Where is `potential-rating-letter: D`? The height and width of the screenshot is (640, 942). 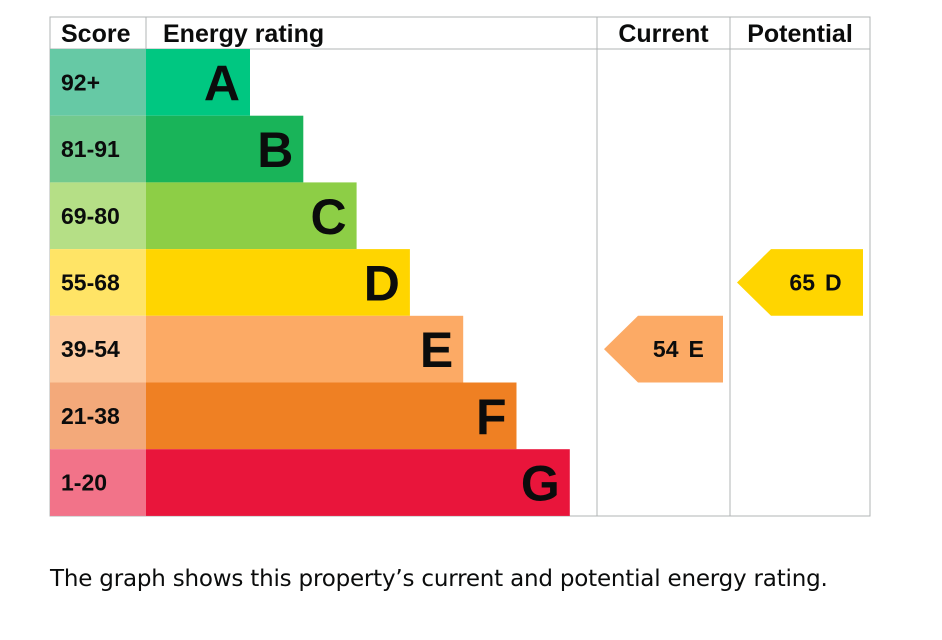 potential-rating-letter: D is located at coordinates (833, 282).